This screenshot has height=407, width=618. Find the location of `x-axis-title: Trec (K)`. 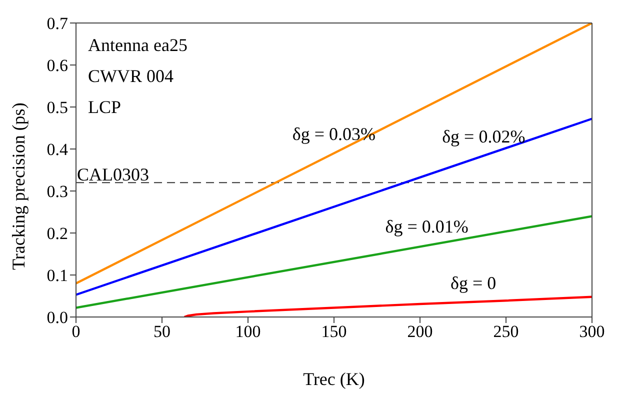

x-axis-title: Trec (K) is located at coordinates (334, 379).